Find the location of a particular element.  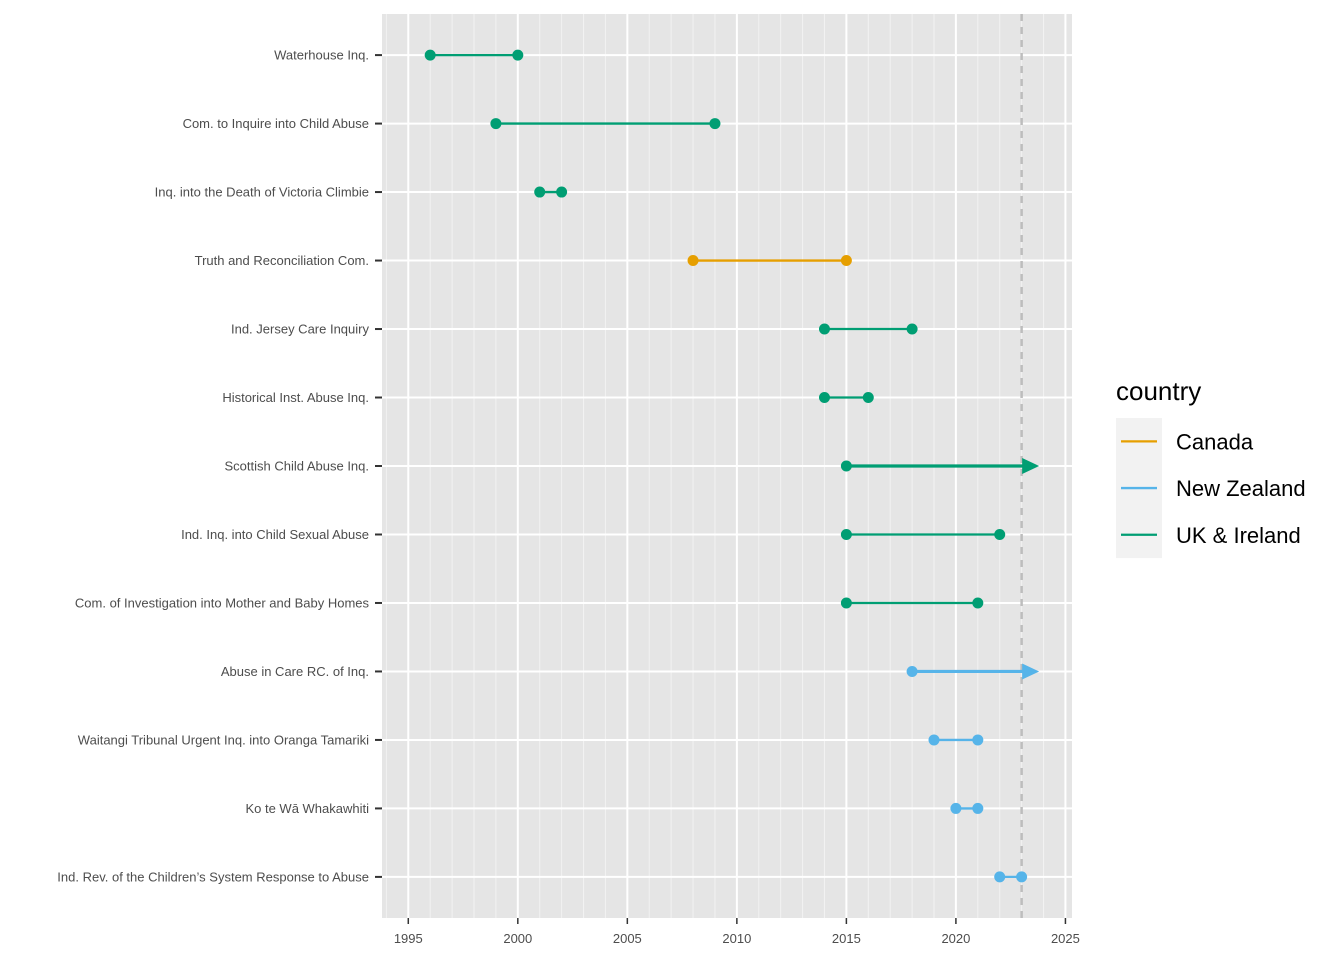

y-tick-label: Inq. into the Death of Victoria Climbie is located at coordinates (262, 192).